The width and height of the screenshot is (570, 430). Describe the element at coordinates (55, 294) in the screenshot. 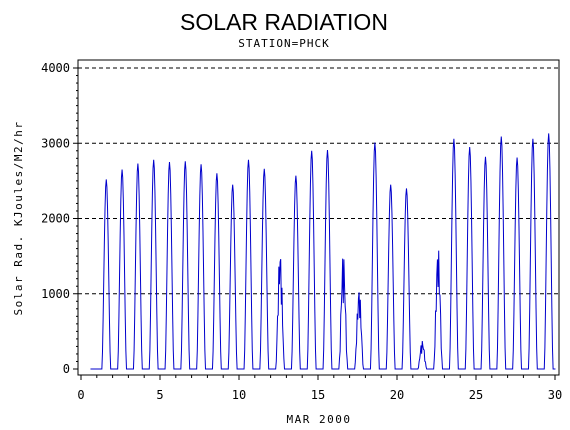

I see `y-tick-label-1000: 1000` at that location.